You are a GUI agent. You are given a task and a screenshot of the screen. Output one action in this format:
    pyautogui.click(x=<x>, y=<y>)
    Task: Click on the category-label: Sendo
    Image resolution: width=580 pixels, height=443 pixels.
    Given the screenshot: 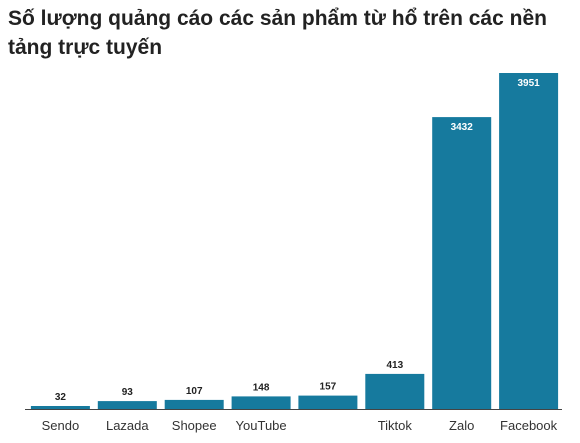 What is the action you would take?
    pyautogui.click(x=61, y=425)
    